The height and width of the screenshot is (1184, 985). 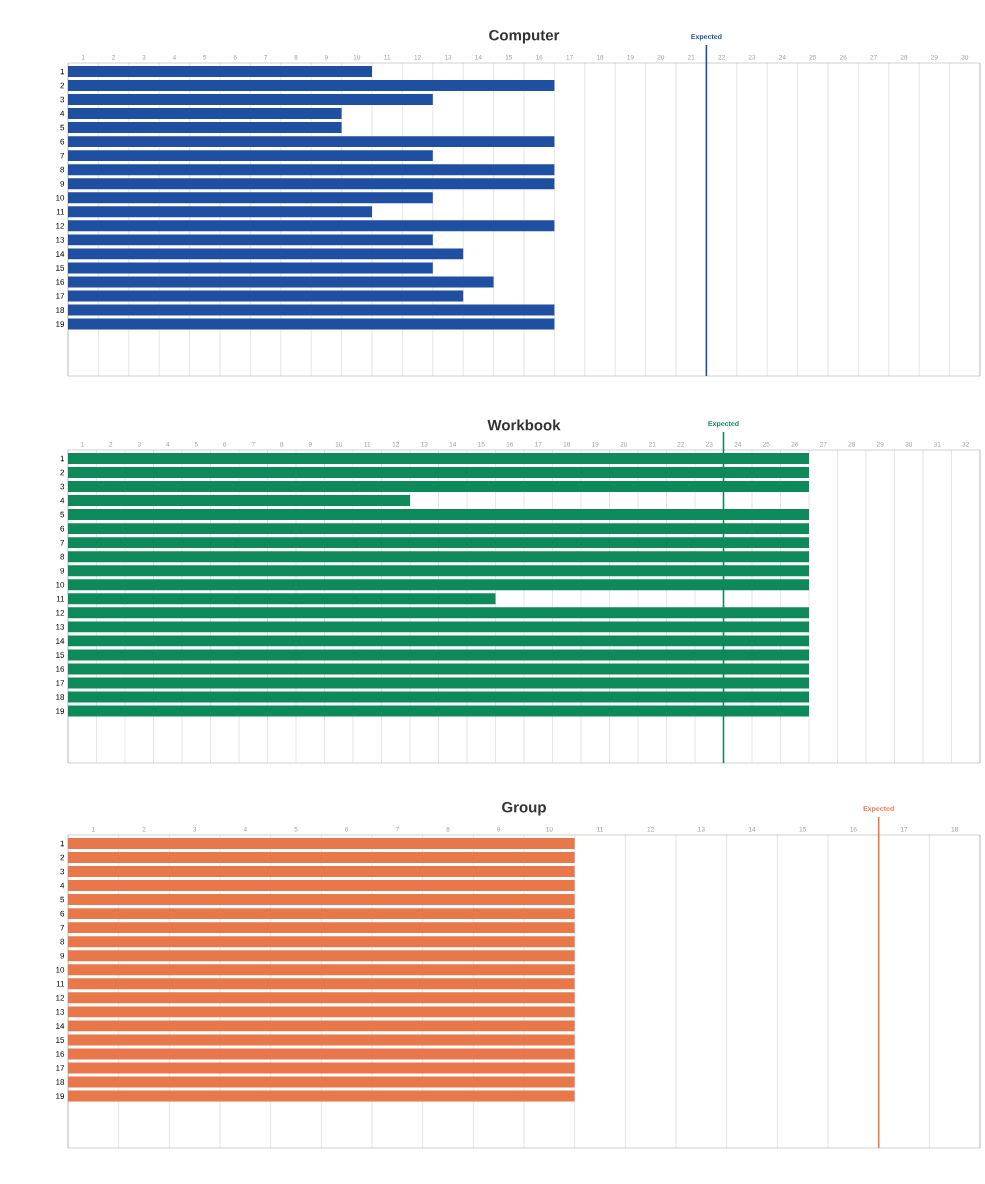 I want to click on chart-title: Workbook, so click(x=524, y=425).